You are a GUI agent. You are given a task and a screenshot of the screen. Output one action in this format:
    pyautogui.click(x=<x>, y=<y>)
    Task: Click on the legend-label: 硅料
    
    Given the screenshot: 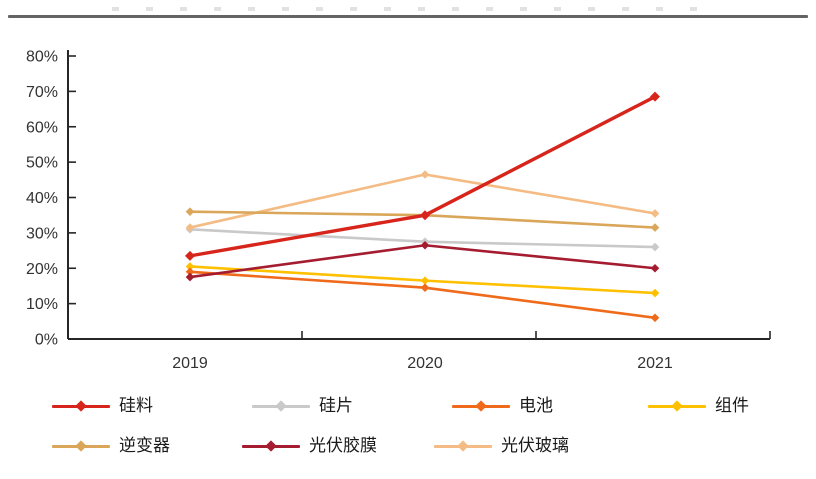 What is the action you would take?
    pyautogui.click(x=136, y=405)
    